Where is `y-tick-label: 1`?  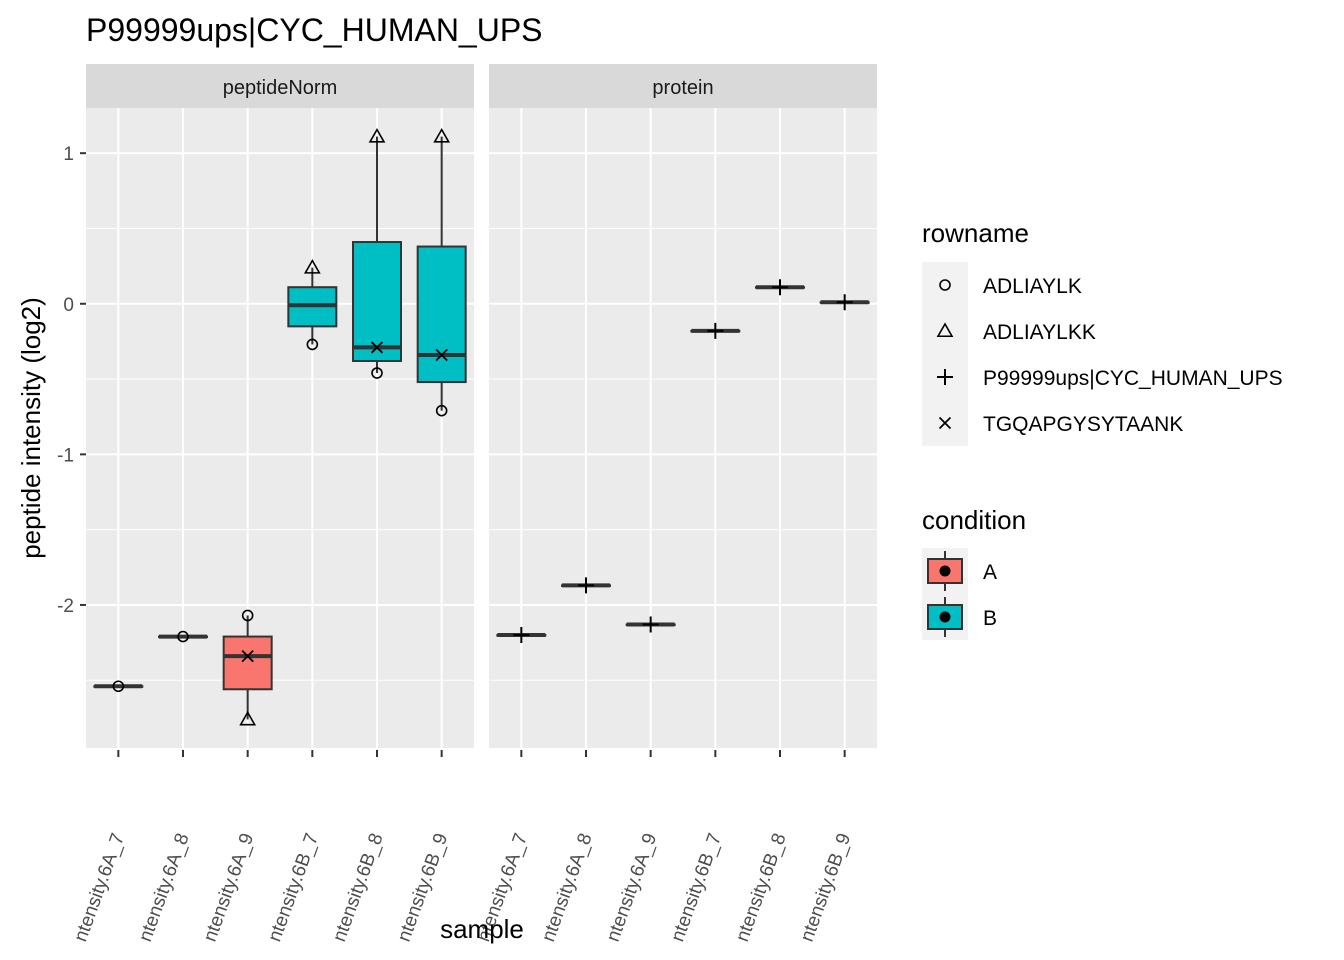 y-tick-label: 1 is located at coordinates (68, 154).